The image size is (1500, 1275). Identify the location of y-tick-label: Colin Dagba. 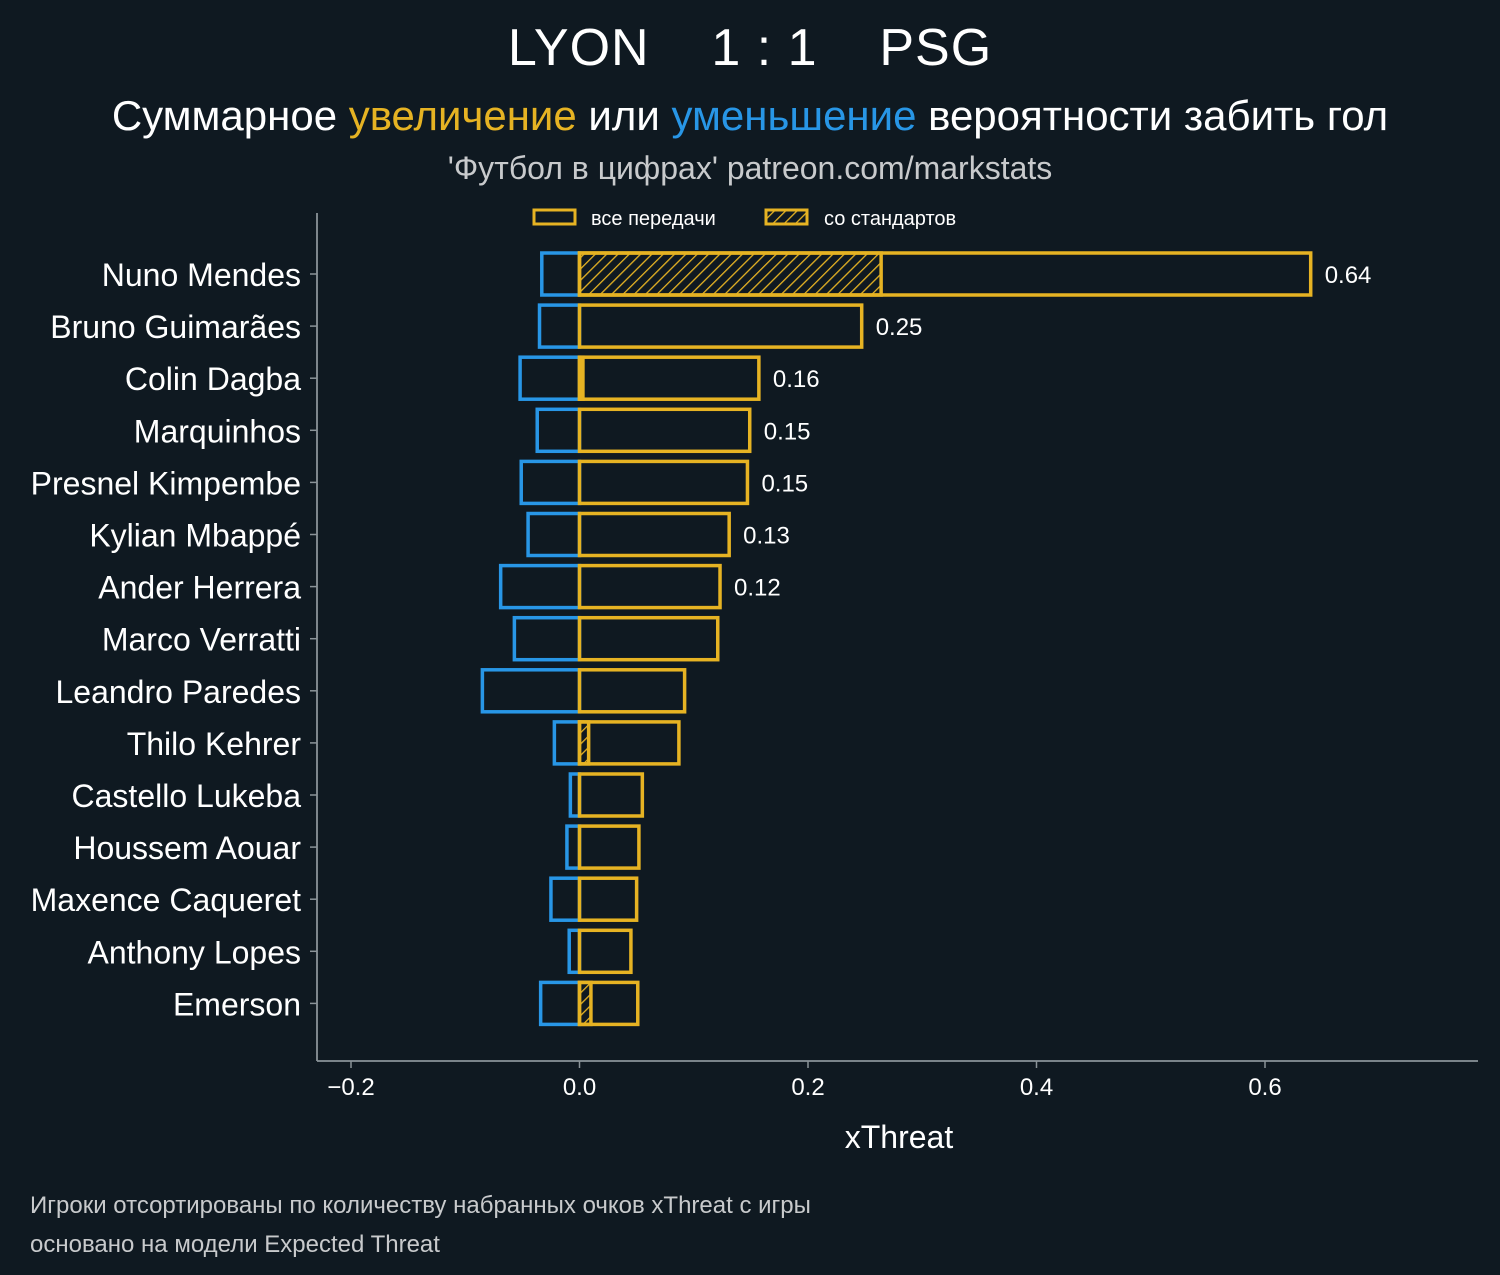
(213, 379).